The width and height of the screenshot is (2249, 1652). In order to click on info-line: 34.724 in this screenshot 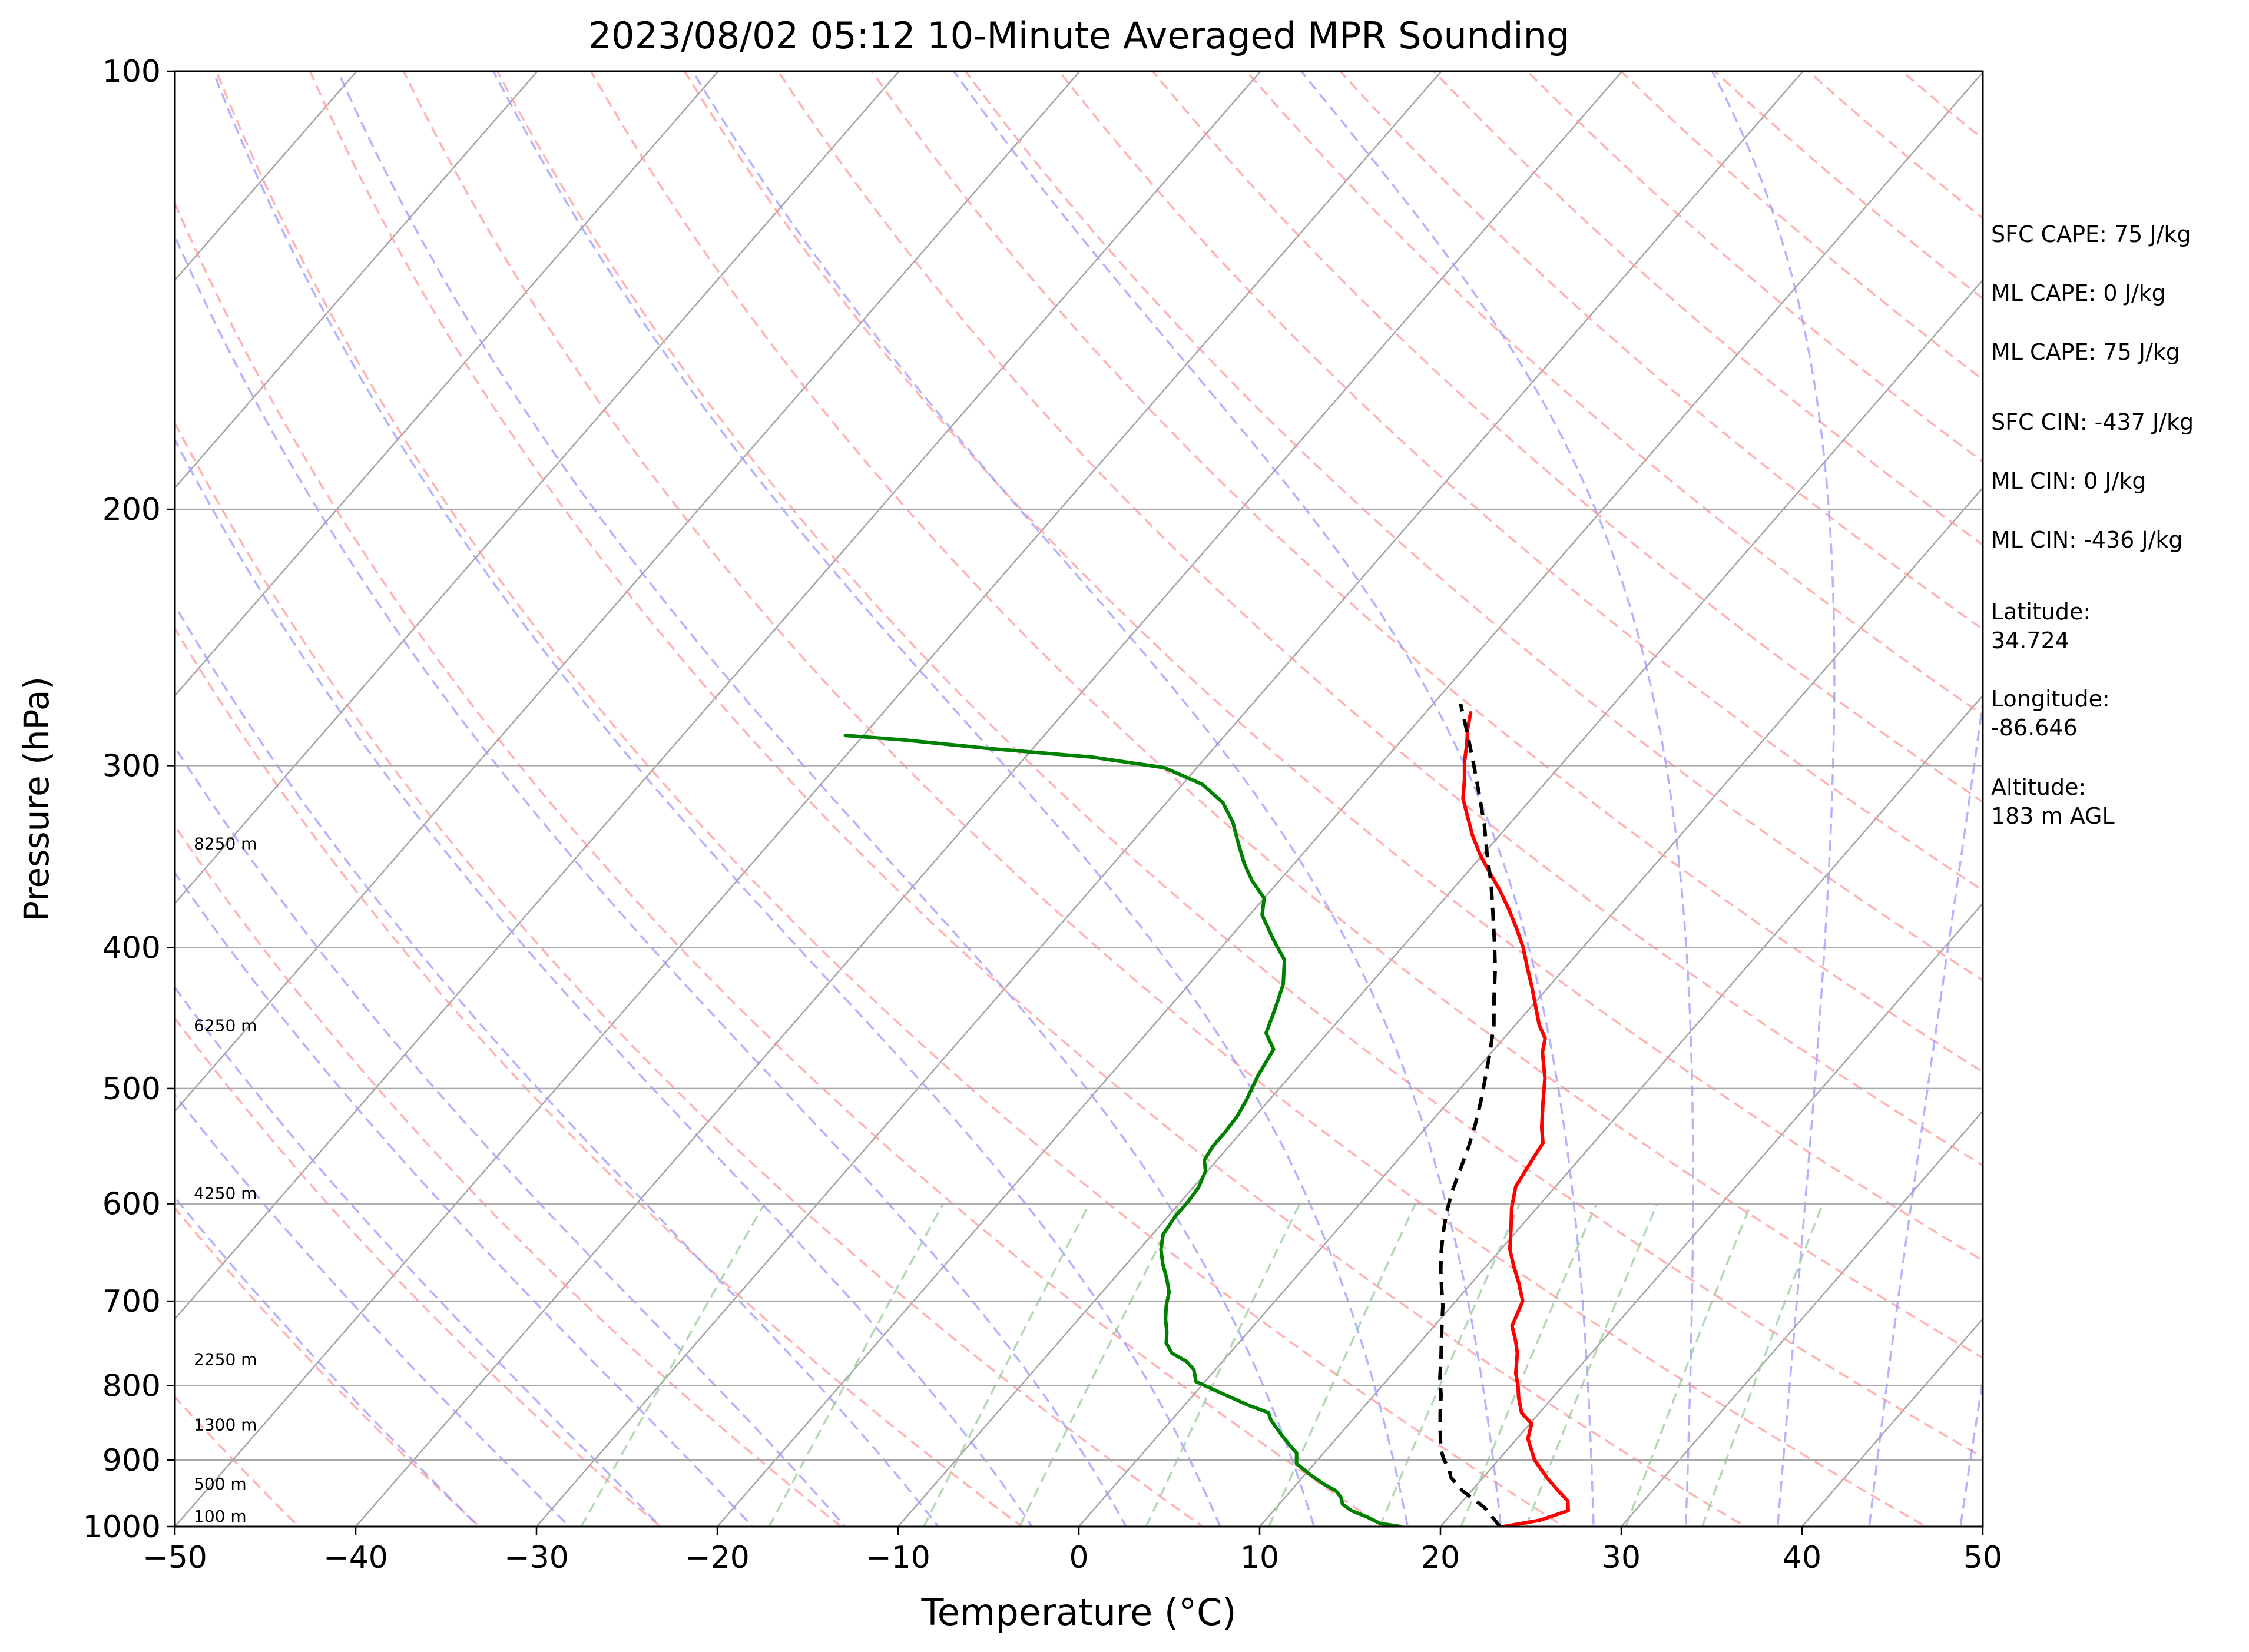, I will do `click(2030, 640)`.